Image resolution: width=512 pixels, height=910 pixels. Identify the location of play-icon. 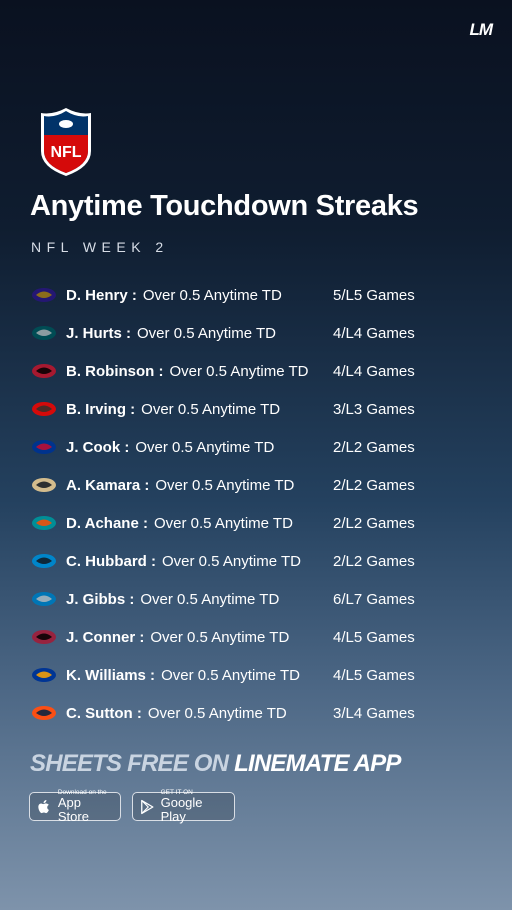
(147, 806).